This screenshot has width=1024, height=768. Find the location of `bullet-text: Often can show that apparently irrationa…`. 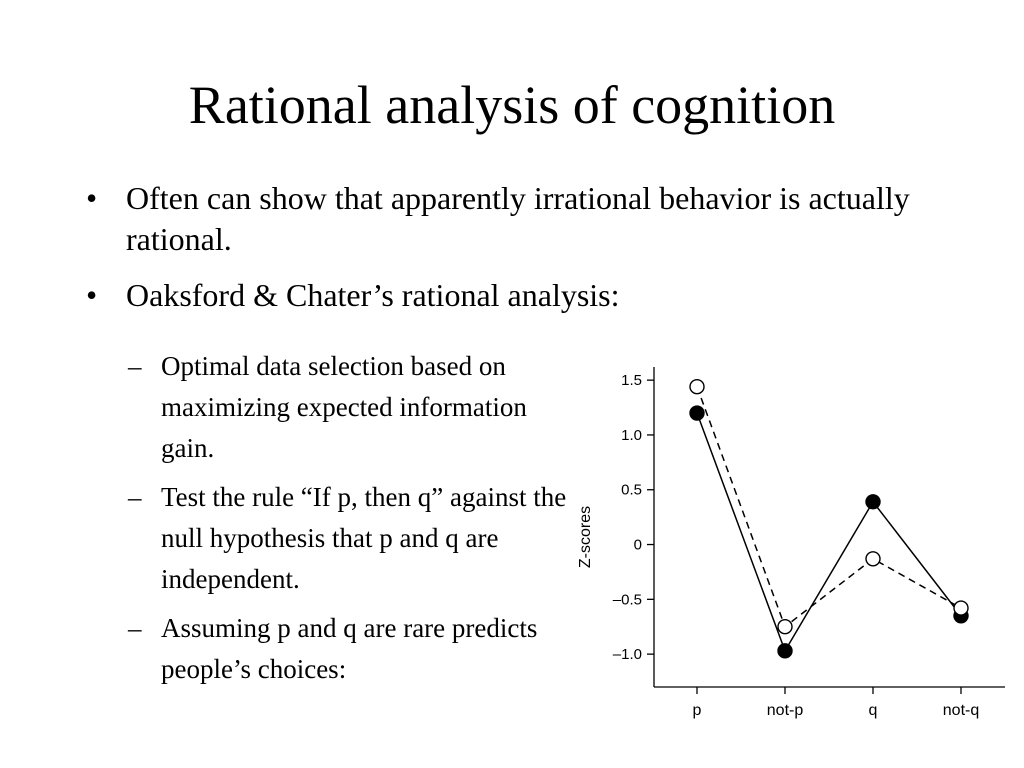

bullet-text: Often can show that apparently irrationa… is located at coordinates (518, 218).